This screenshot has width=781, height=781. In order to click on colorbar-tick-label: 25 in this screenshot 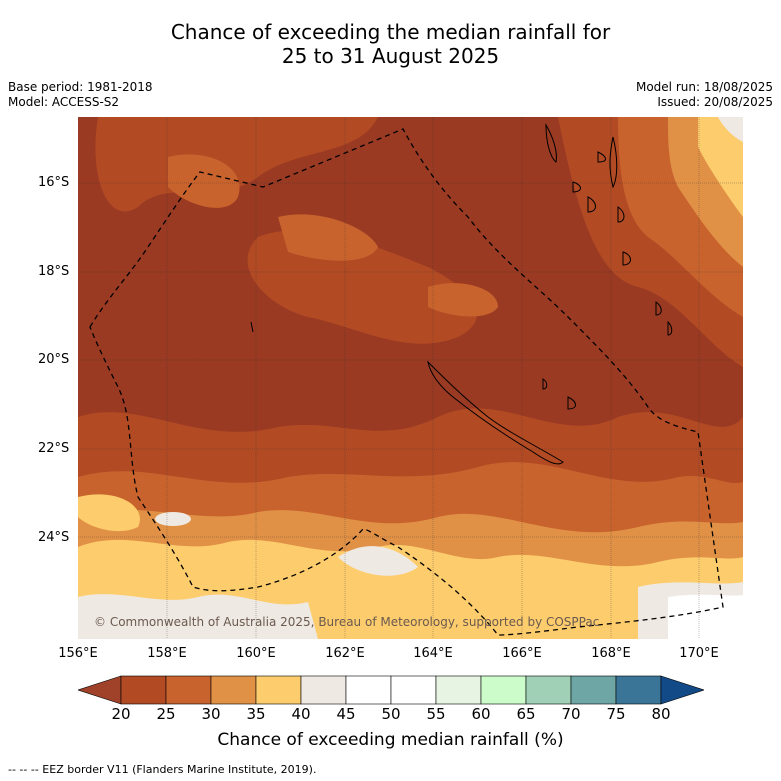, I will do `click(166, 714)`.